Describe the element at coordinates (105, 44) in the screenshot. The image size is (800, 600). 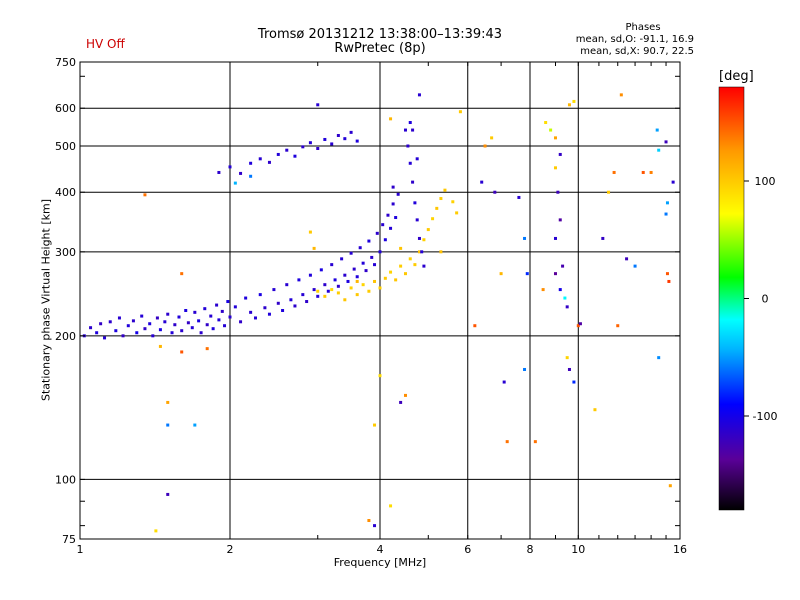
I see `hv-status: HV Off` at that location.